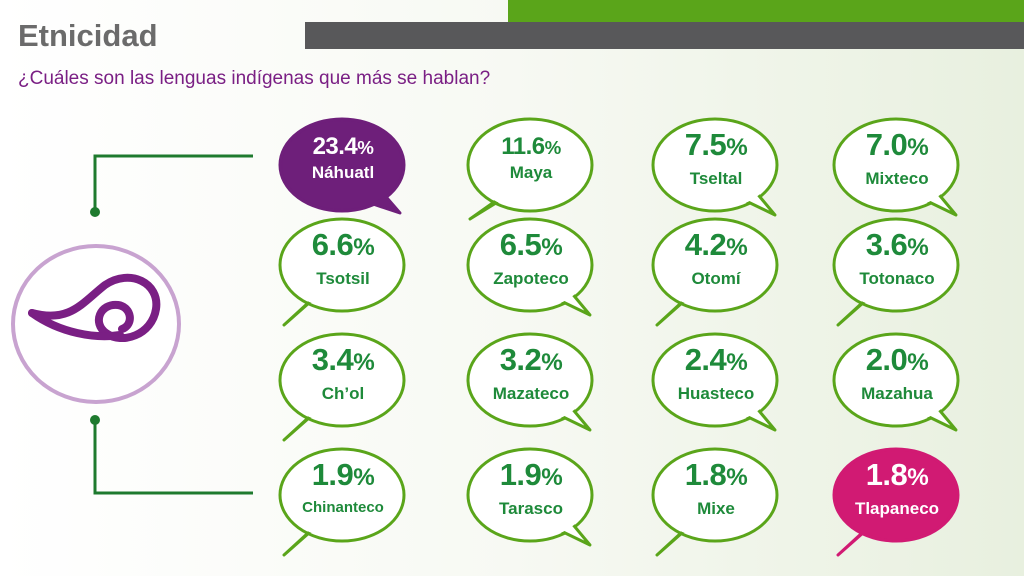 This screenshot has height=576, width=1024. I want to click on bubble-chinanteco: 1.9% Chinanteco, so click(348, 510).